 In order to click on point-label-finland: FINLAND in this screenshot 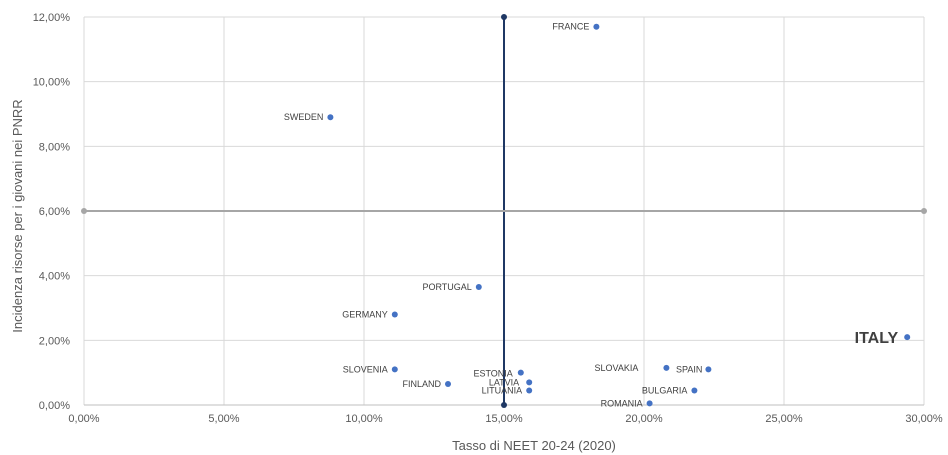, I will do `click(421, 384)`.